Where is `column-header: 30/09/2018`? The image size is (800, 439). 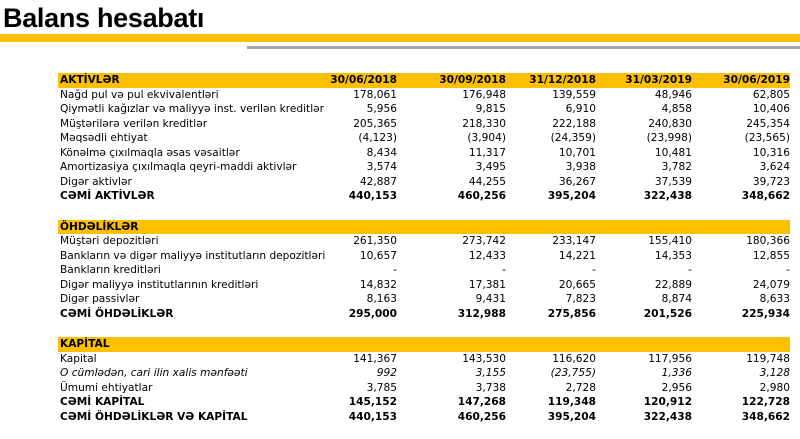
column-header: 30/09/2018 is located at coordinates (472, 80).